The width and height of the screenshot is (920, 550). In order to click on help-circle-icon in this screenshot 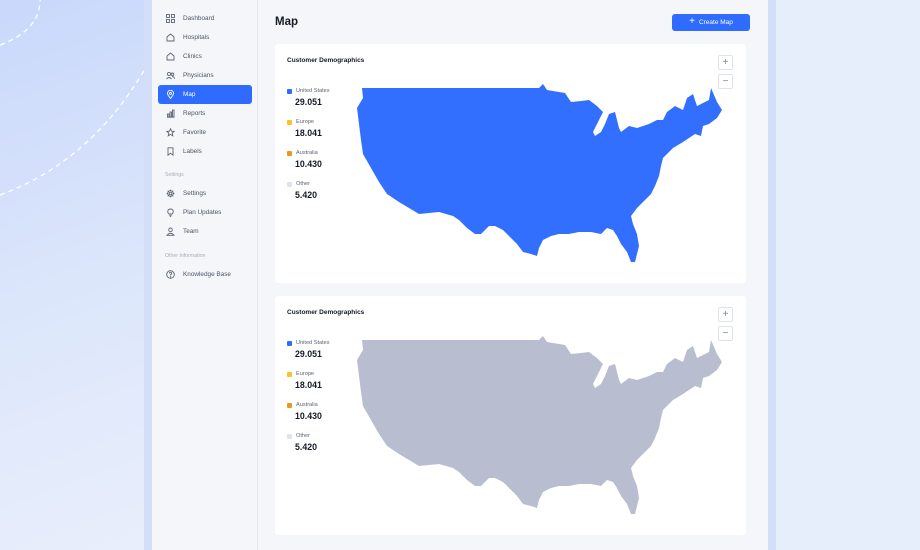, I will do `click(170, 274)`.